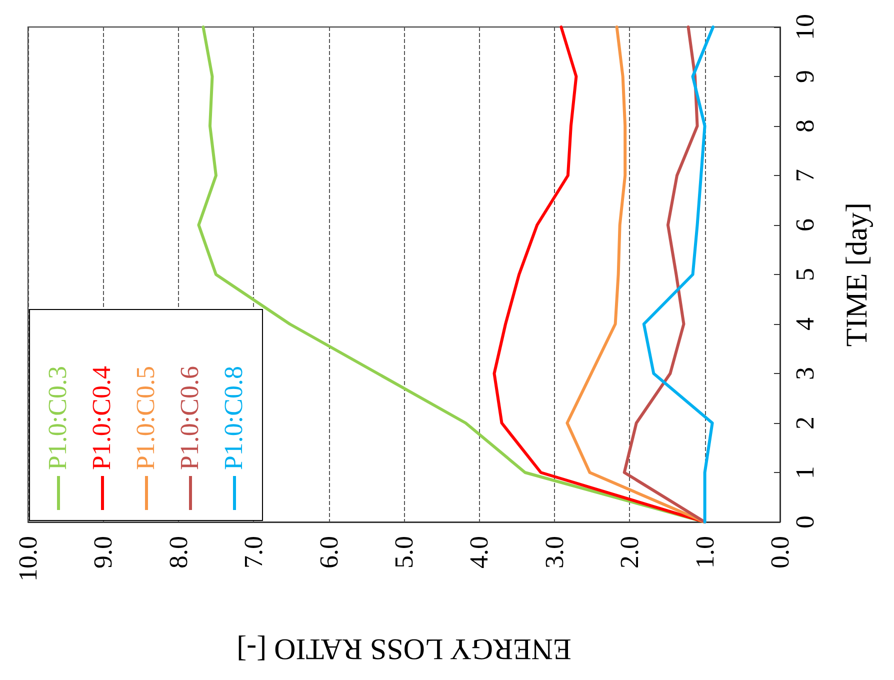  Describe the element at coordinates (805, 225) in the screenshot. I see `y-tick-label: 6` at that location.